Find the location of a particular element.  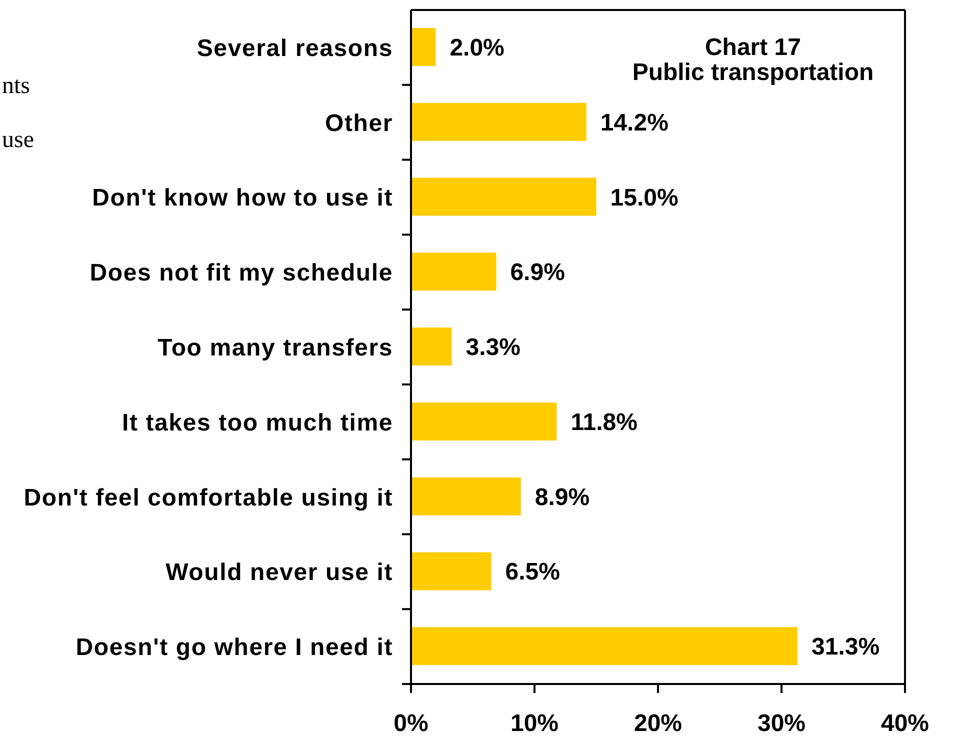

y-tick-label: Other is located at coordinates (358, 123).